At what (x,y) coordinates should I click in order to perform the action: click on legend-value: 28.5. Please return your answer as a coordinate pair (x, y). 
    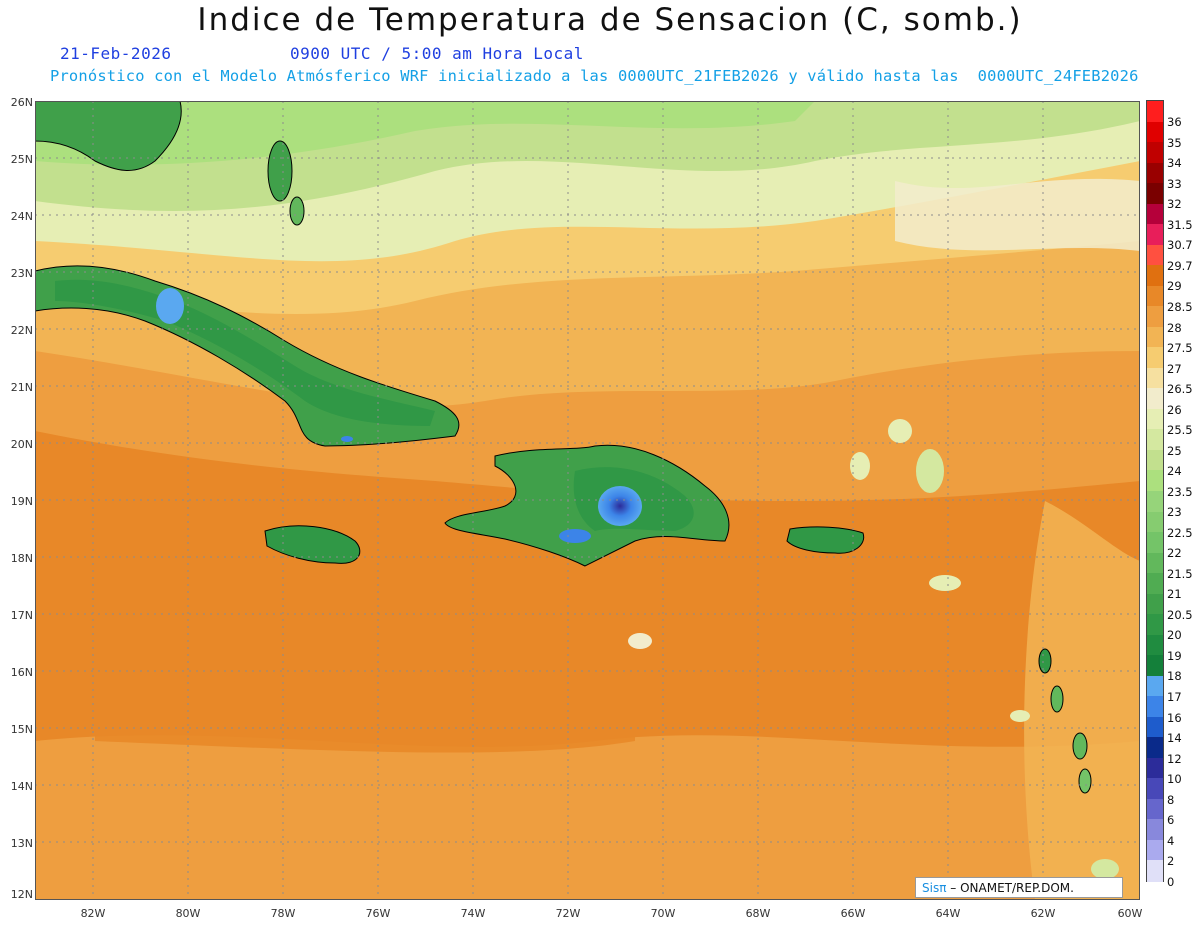
    Looking at the image, I should click on (1180, 307).